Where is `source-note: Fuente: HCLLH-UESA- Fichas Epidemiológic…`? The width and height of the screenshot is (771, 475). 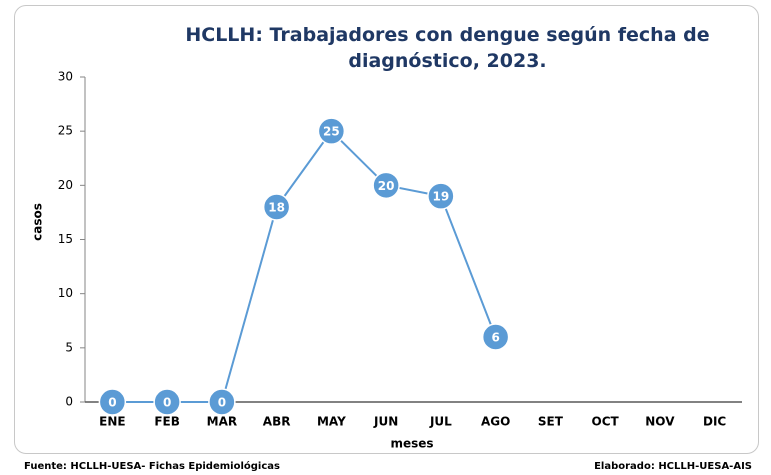
source-note: Fuente: HCLLH-UESA- Fichas Epidemiológic… is located at coordinates (152, 466).